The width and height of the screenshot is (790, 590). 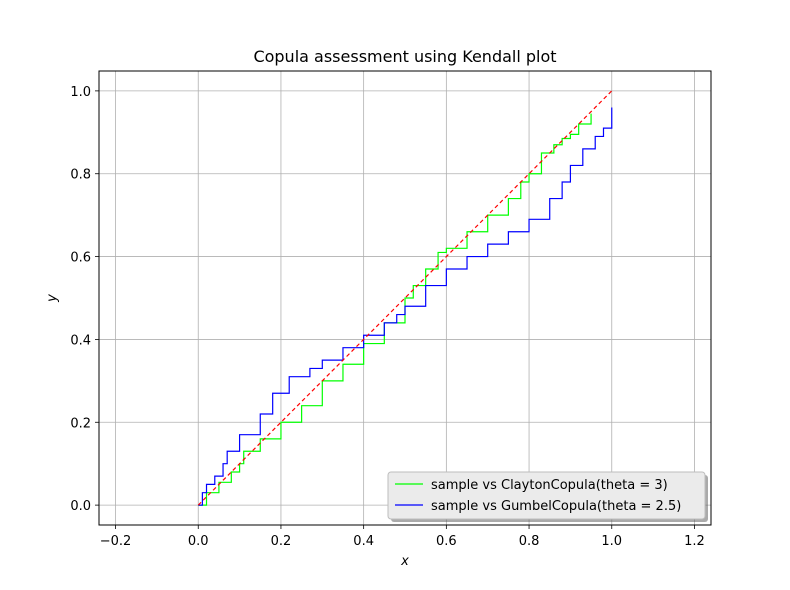 I want to click on x-tick-label: 0.6, so click(x=446, y=541).